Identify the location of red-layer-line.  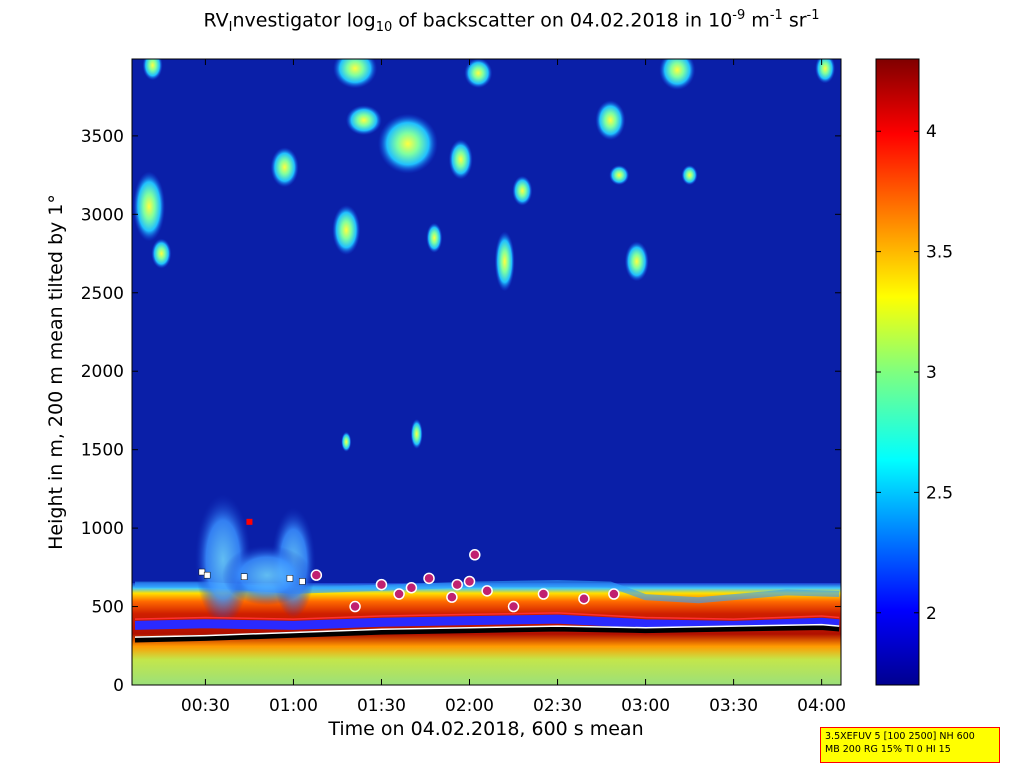
(487, 616).